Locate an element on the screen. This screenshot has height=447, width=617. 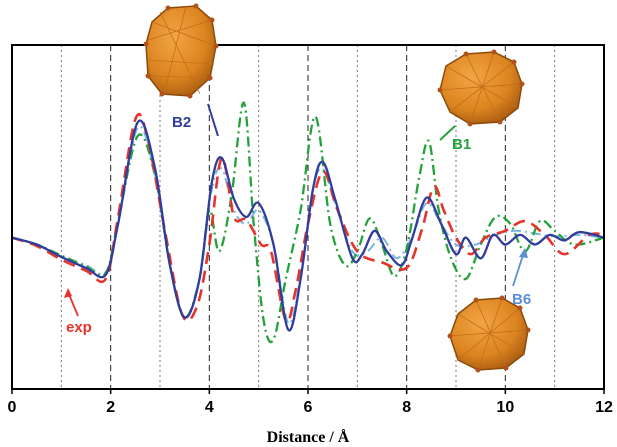
cluster-image-b2 is located at coordinates (181, 51).